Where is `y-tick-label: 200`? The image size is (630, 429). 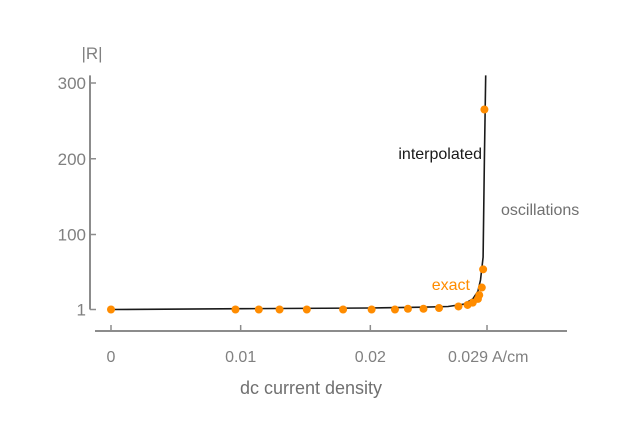
y-tick-label: 200 is located at coordinates (72, 159).